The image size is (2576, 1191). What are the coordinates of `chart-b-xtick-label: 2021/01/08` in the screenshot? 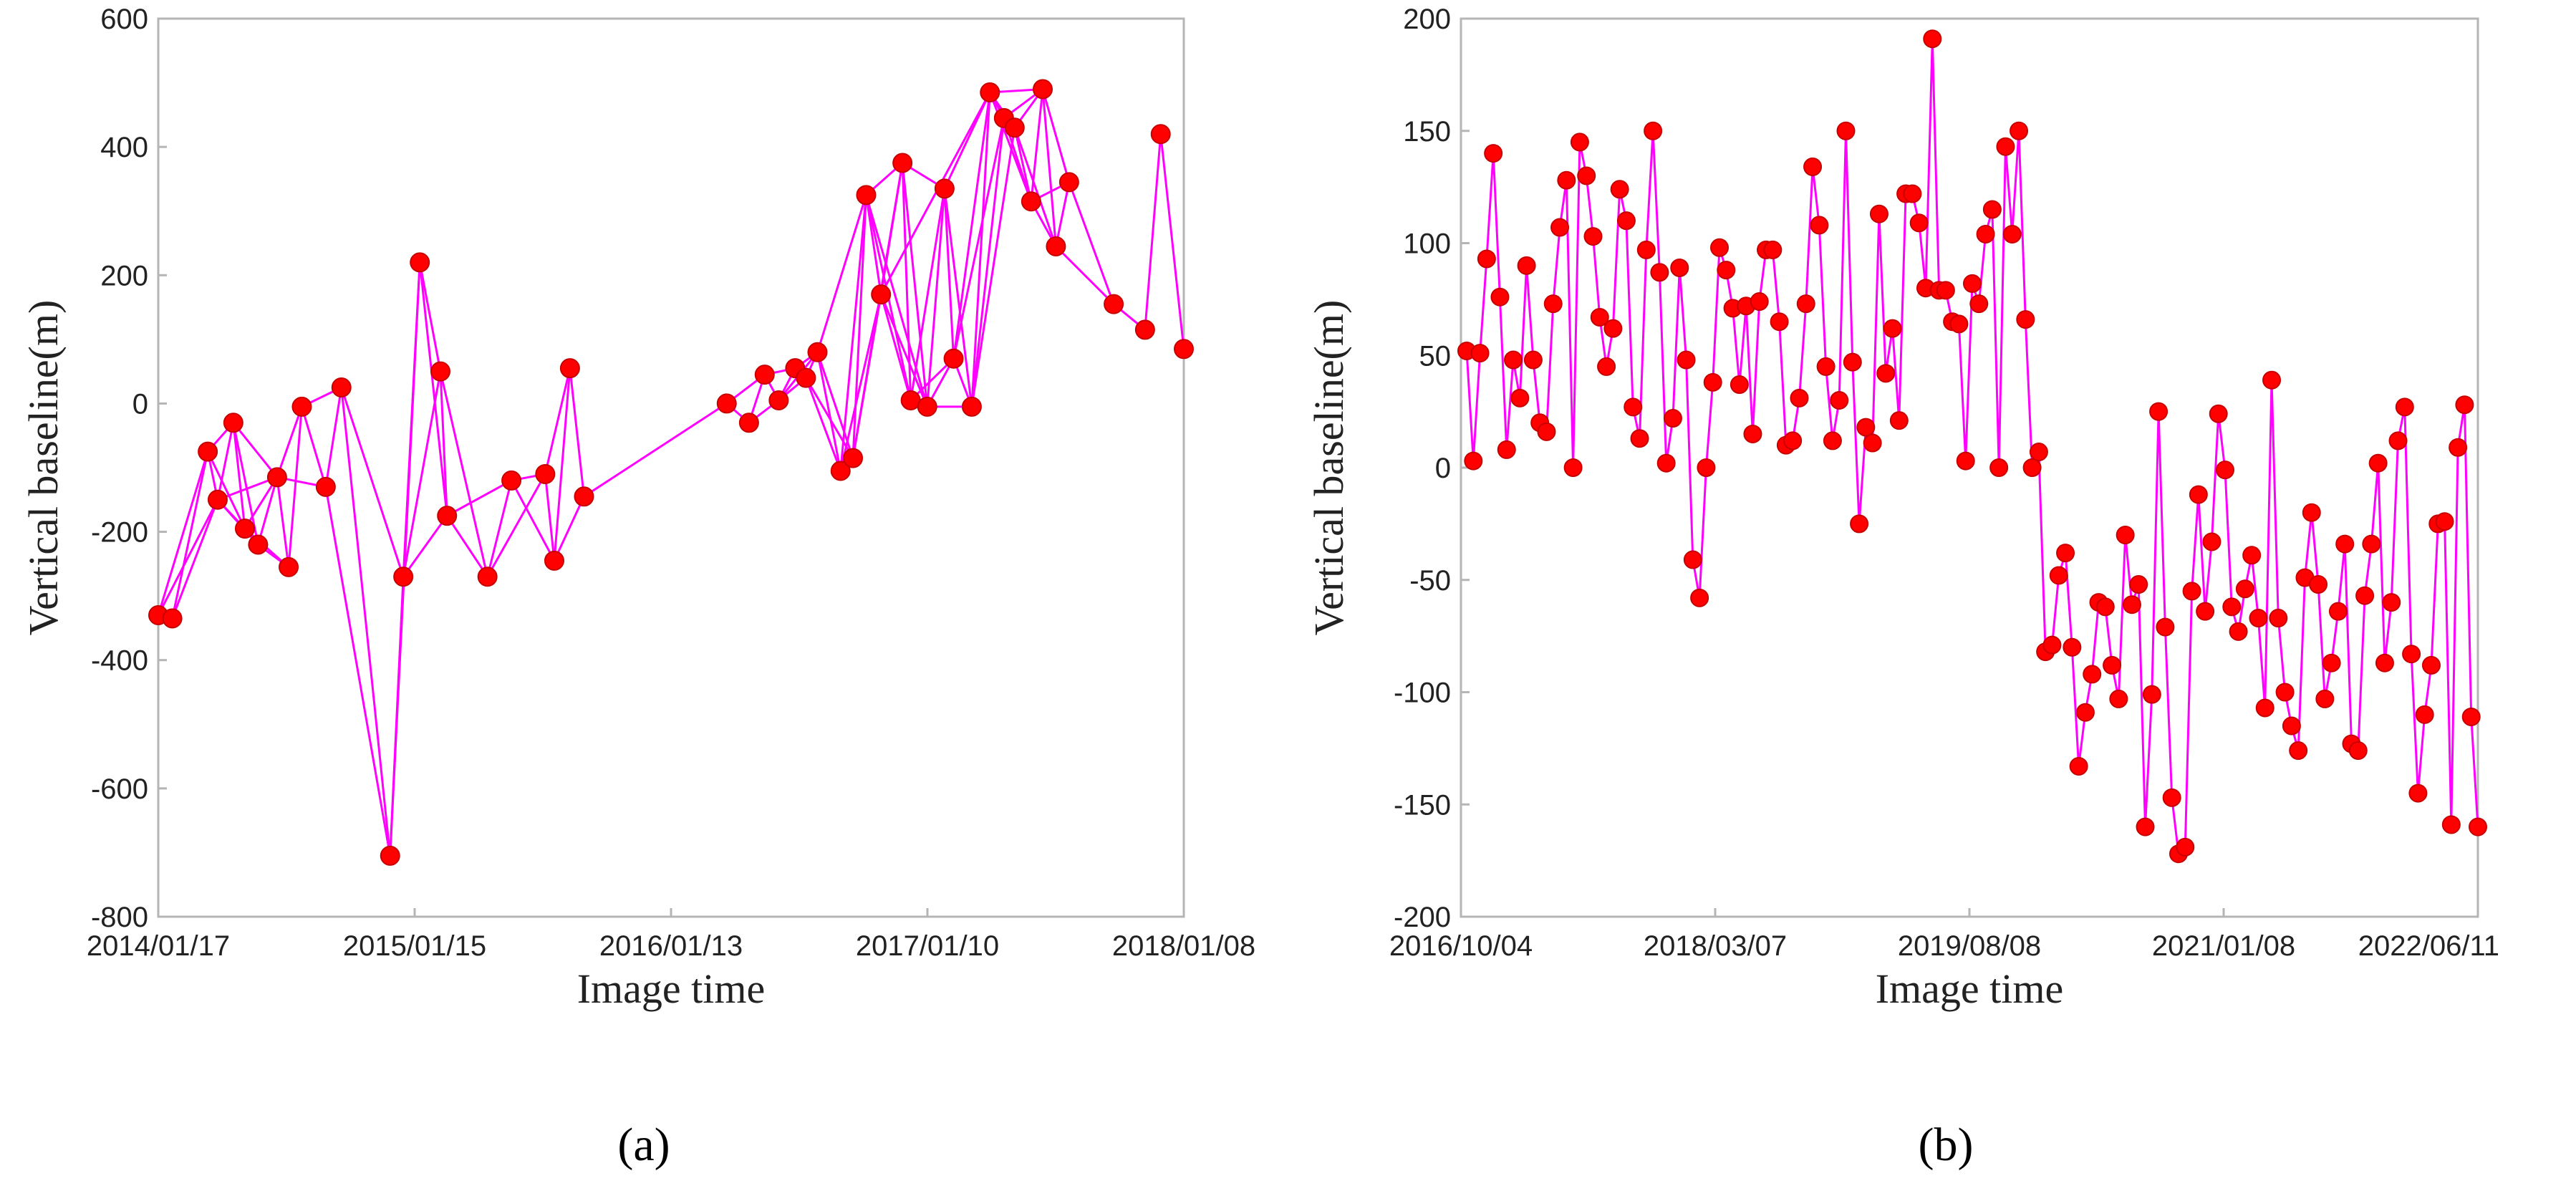 It's located at (2223, 946).